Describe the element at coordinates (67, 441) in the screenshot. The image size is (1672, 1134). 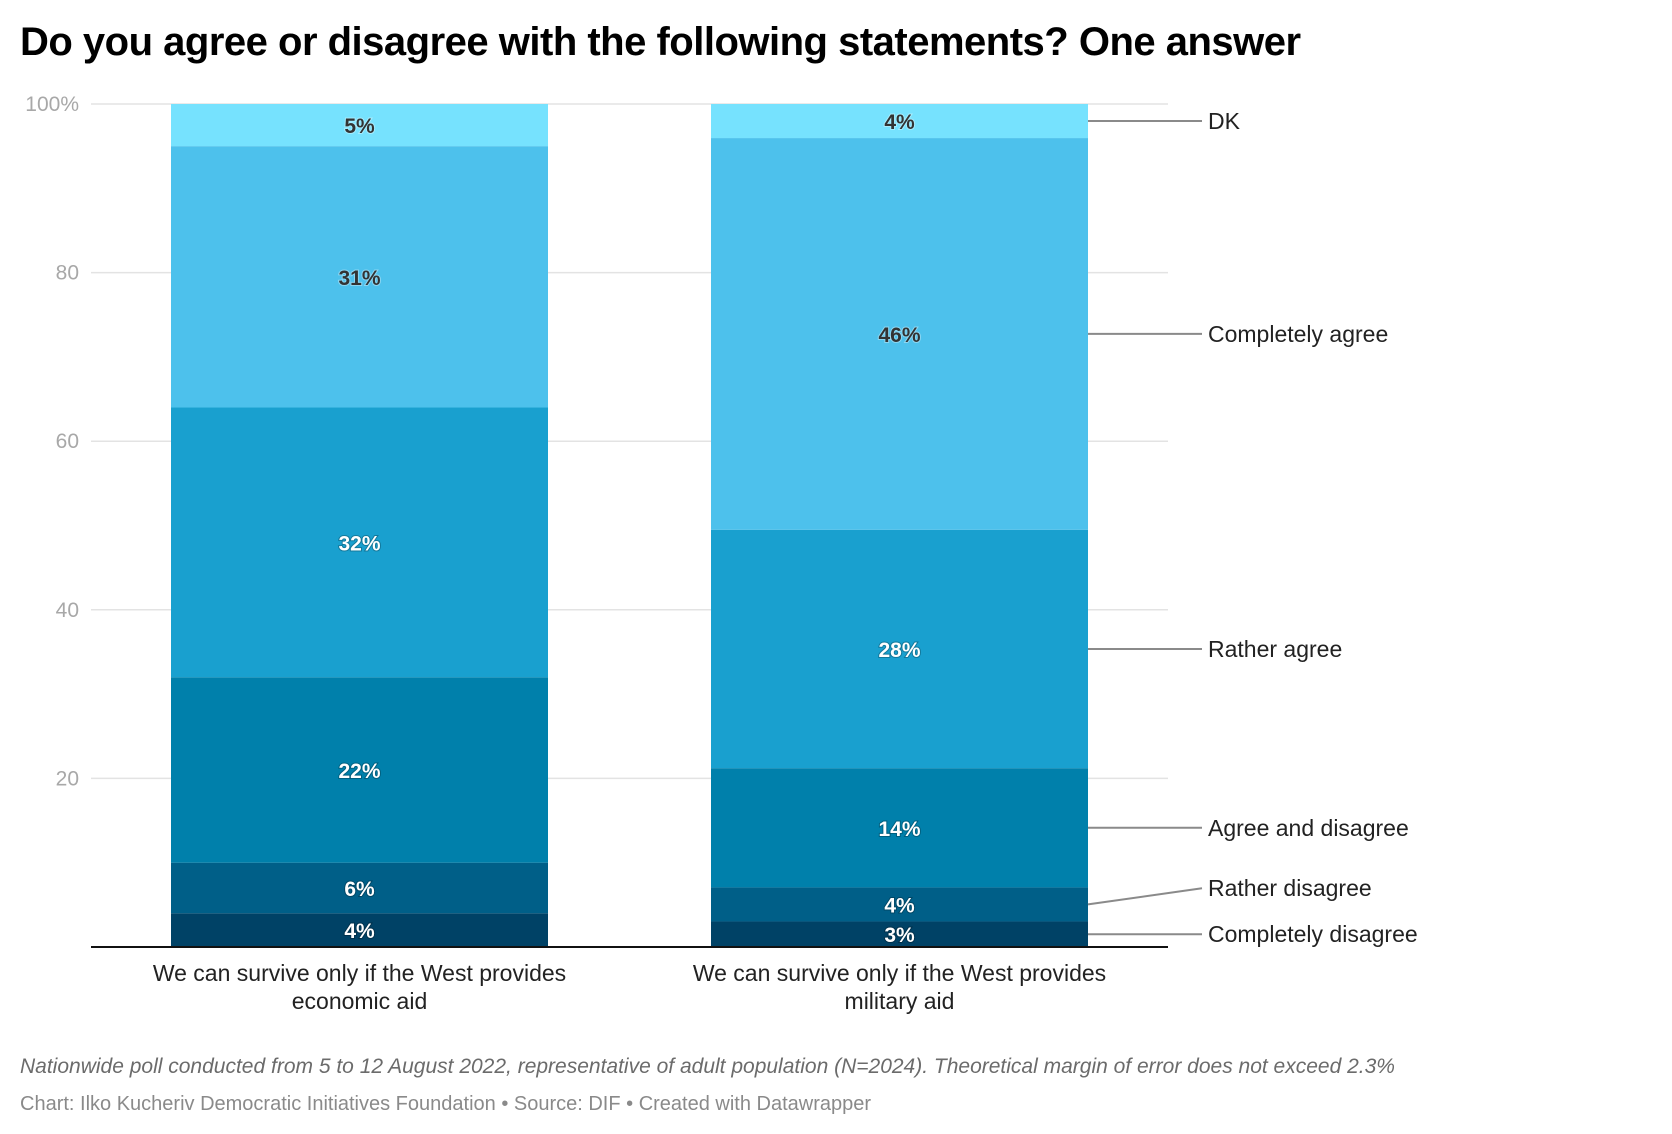
I see `y-tick-label: 60` at that location.